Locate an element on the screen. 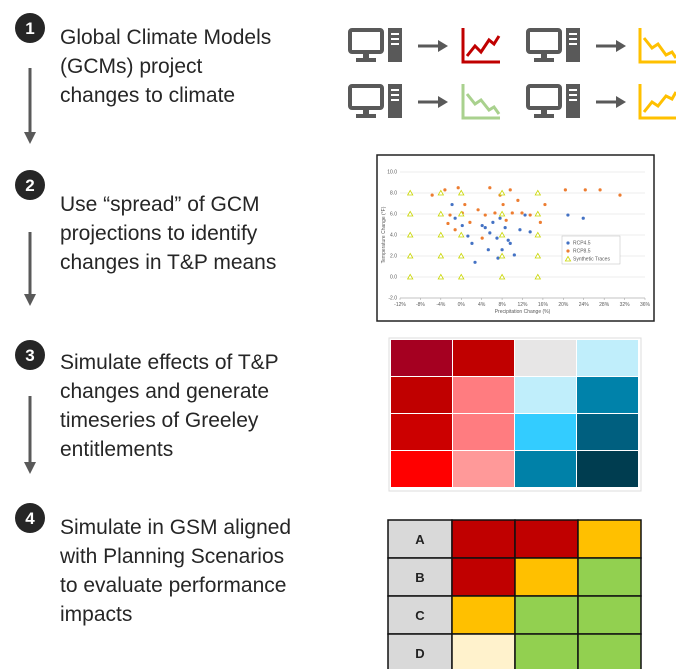 This screenshot has height=669, width=676. step-text: Simulate effects of T&P is located at coordinates (169, 362).